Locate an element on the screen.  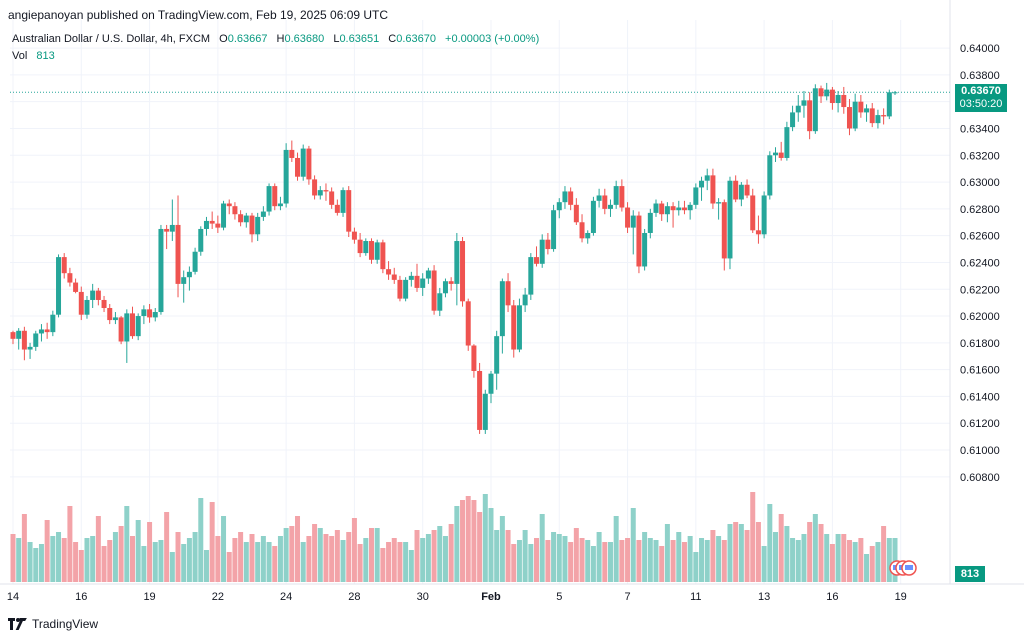
y-tick-label: 0.60800 is located at coordinates (980, 478).